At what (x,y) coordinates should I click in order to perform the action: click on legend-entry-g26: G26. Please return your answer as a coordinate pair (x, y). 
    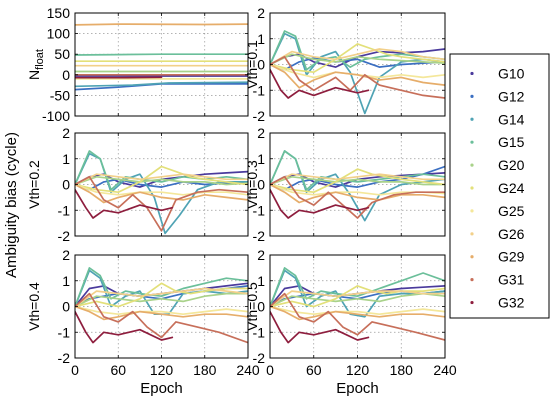
    Looking at the image, I should click on (497, 234).